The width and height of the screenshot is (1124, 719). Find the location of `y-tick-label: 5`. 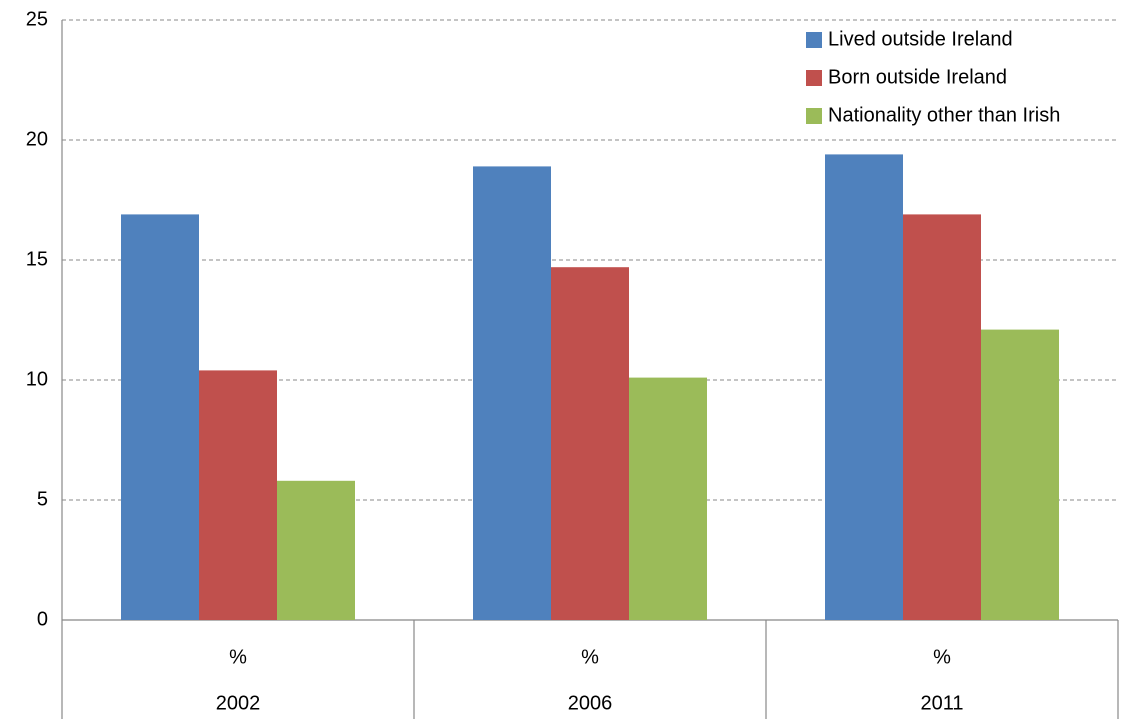

y-tick-label: 5 is located at coordinates (42, 499).